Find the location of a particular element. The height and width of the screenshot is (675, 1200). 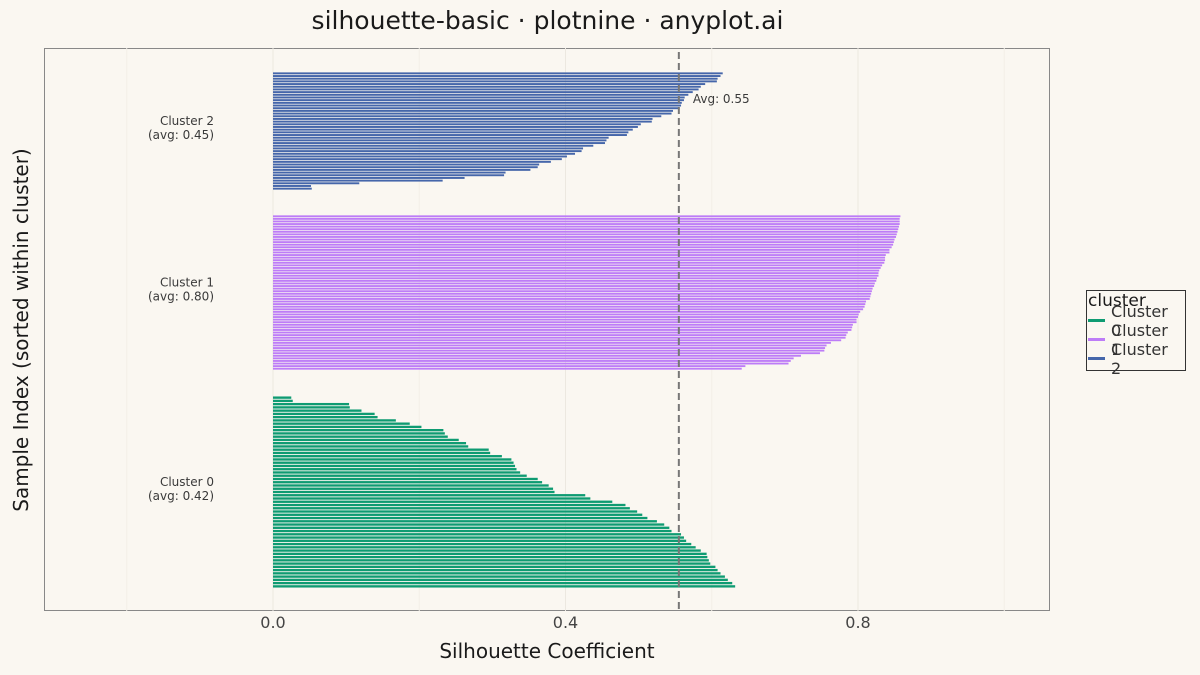

cluster-avg-label: (avg: 0.42) is located at coordinates (181, 496).